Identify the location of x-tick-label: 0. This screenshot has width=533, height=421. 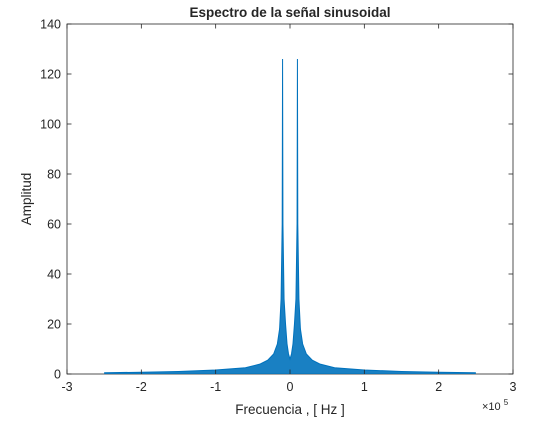
(290, 387).